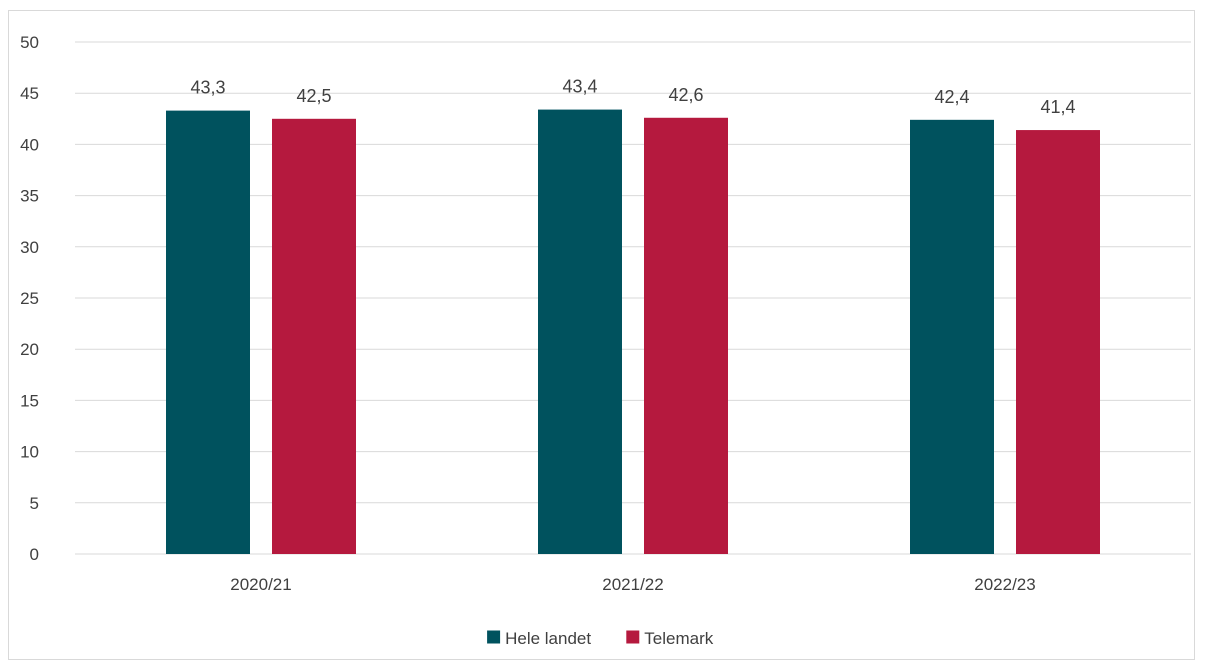 This screenshot has width=1205, height=668. What do you see at coordinates (29, 400) in the screenshot?
I see `y-tick-label: 15` at bounding box center [29, 400].